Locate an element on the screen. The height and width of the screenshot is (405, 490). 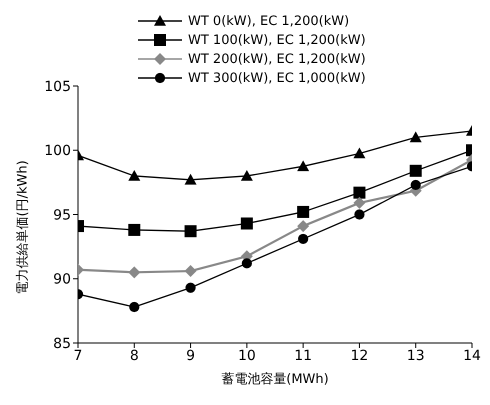
x-tick-label: 9 is located at coordinates (191, 356).